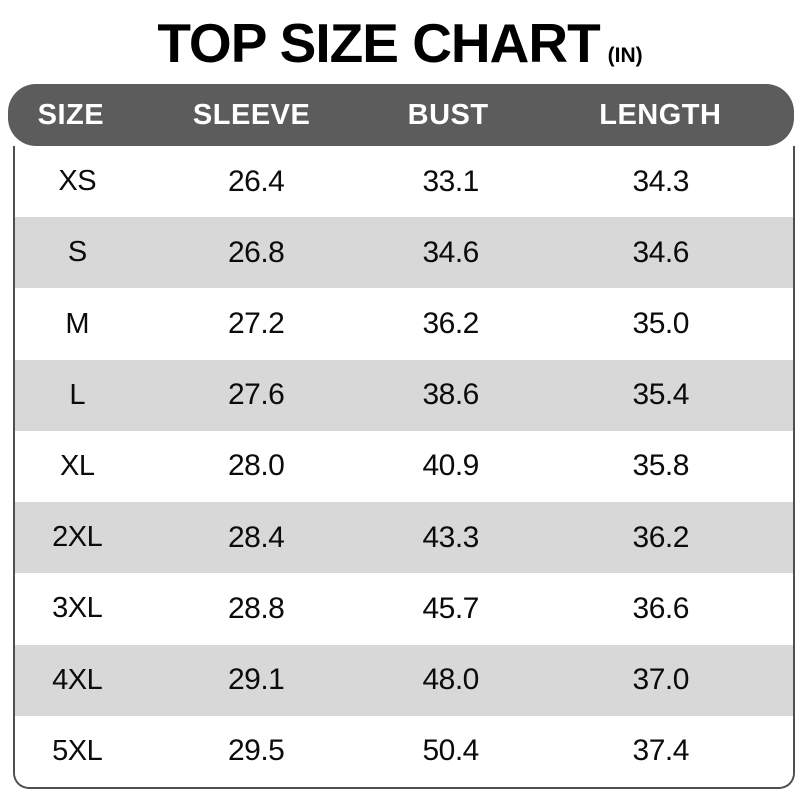 This screenshot has width=800, height=800. What do you see at coordinates (450, 680) in the screenshot?
I see `bust-cell: 48.0` at bounding box center [450, 680].